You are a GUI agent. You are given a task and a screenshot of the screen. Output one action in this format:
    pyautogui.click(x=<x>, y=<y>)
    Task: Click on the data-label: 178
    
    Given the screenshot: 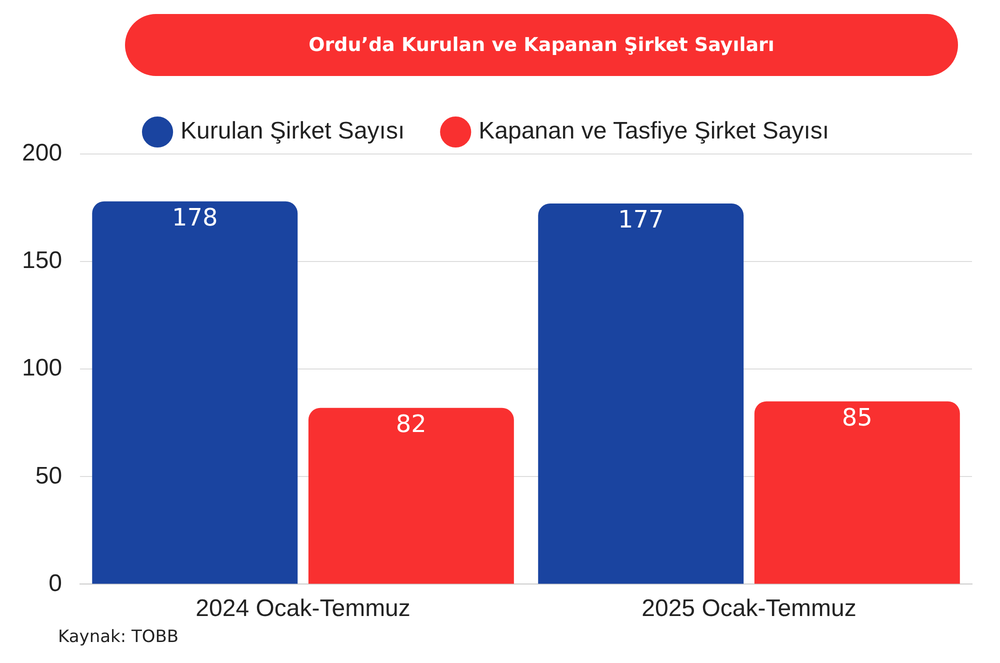 What is the action you would take?
    pyautogui.click(x=195, y=218)
    